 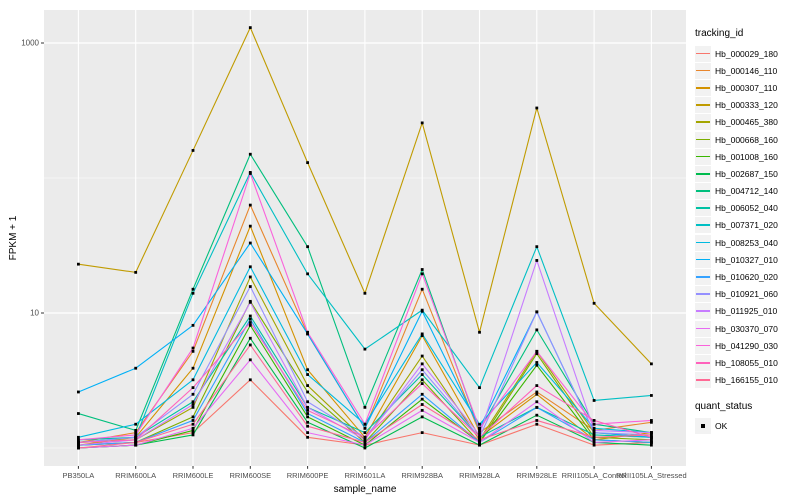 I want to click on legend-title-quant: quant_status, so click(x=724, y=406).